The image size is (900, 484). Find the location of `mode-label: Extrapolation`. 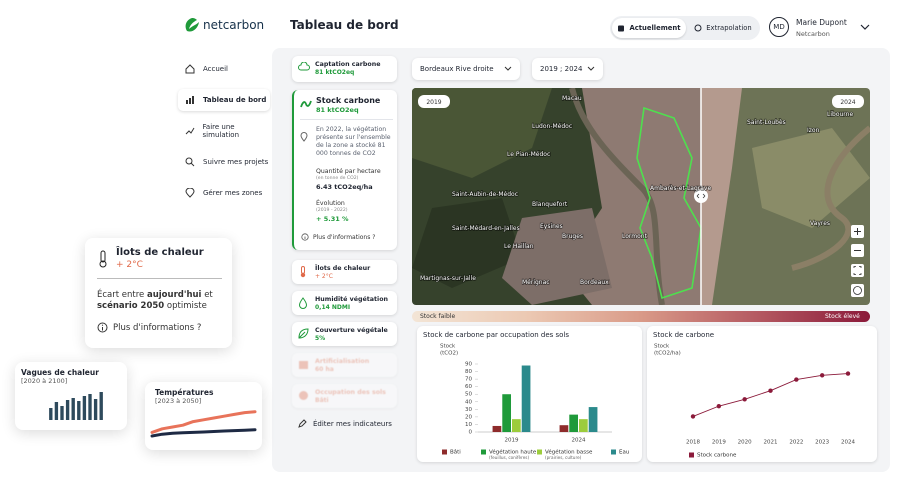

mode-label: Extrapolation is located at coordinates (729, 28).